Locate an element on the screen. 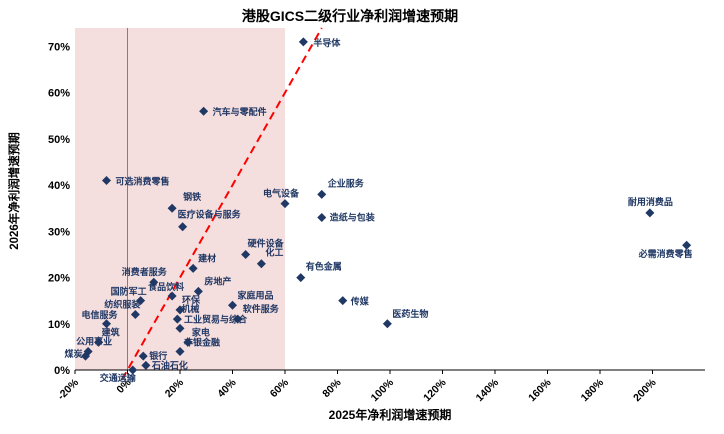  x-tick-label: 160% is located at coordinates (540, 390).